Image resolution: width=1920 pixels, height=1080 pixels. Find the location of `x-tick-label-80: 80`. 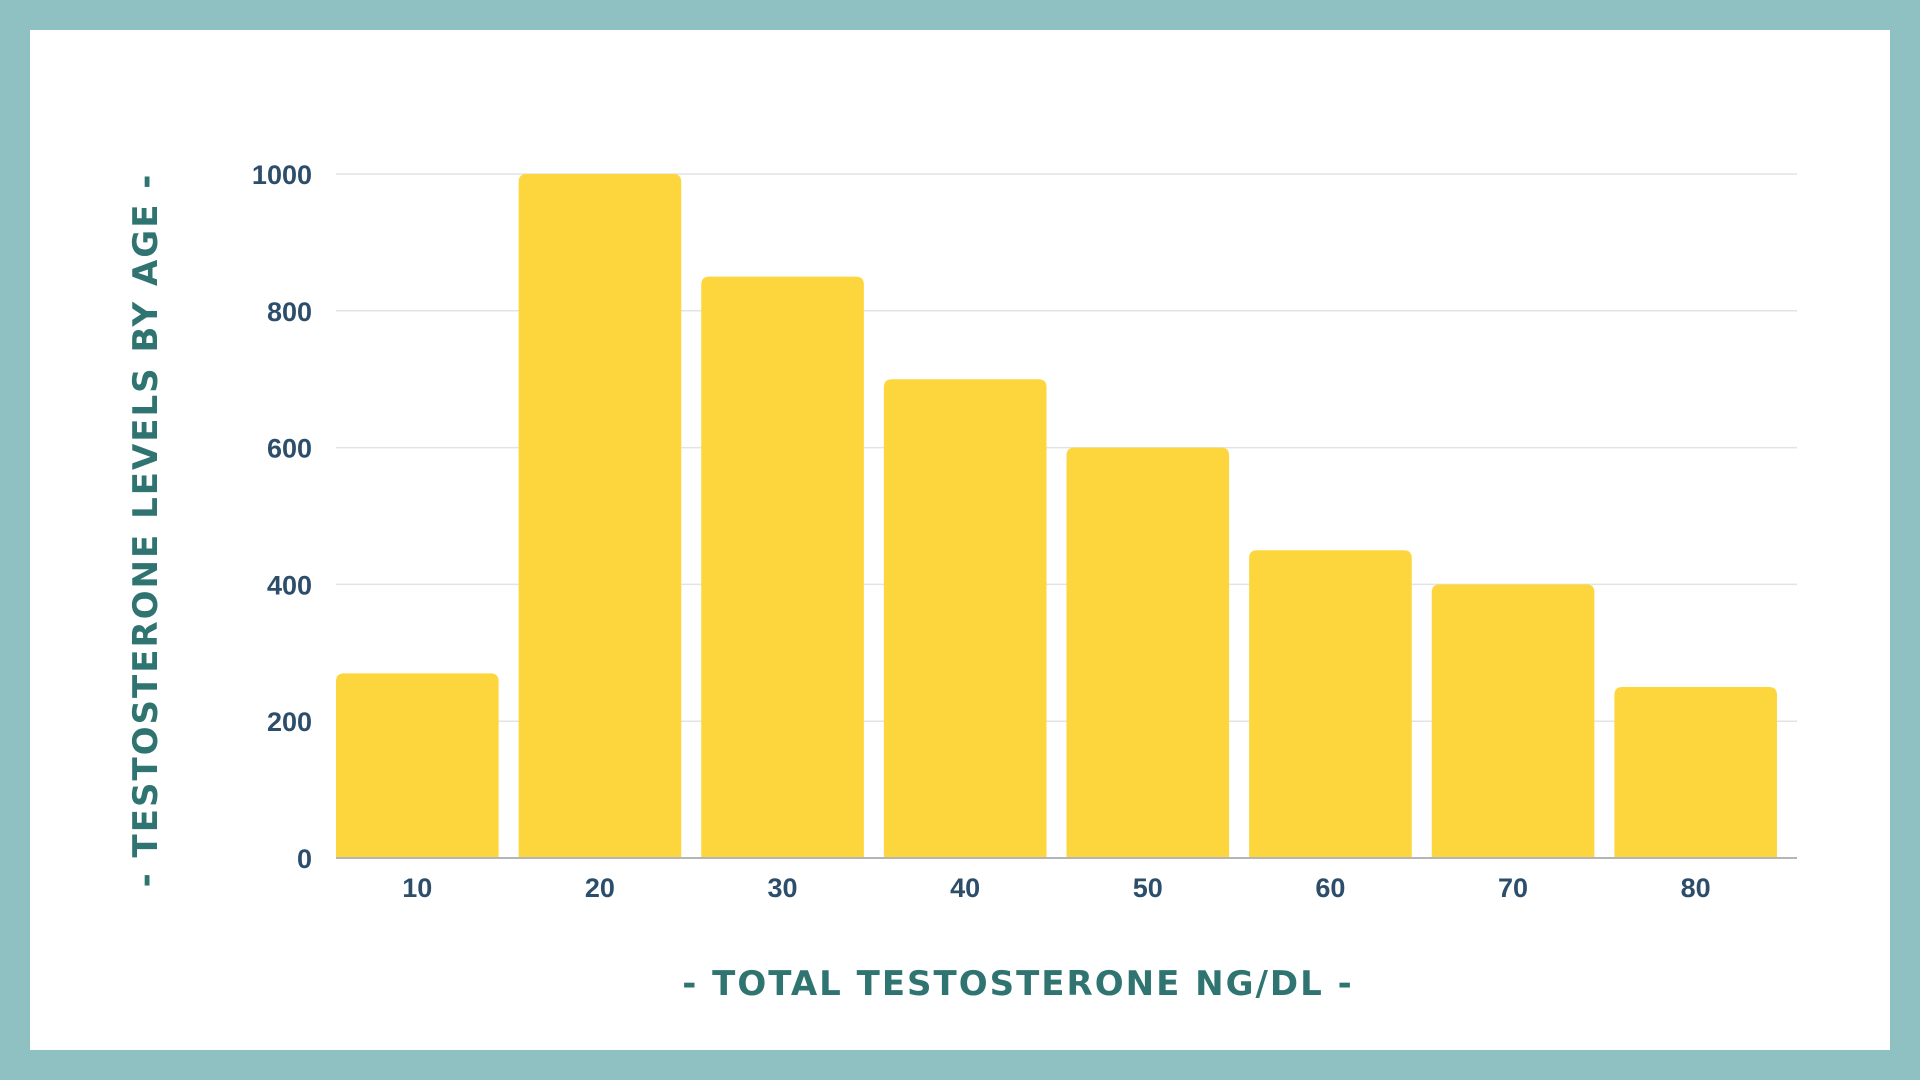

x-tick-label-80: 80 is located at coordinates (1696, 888).